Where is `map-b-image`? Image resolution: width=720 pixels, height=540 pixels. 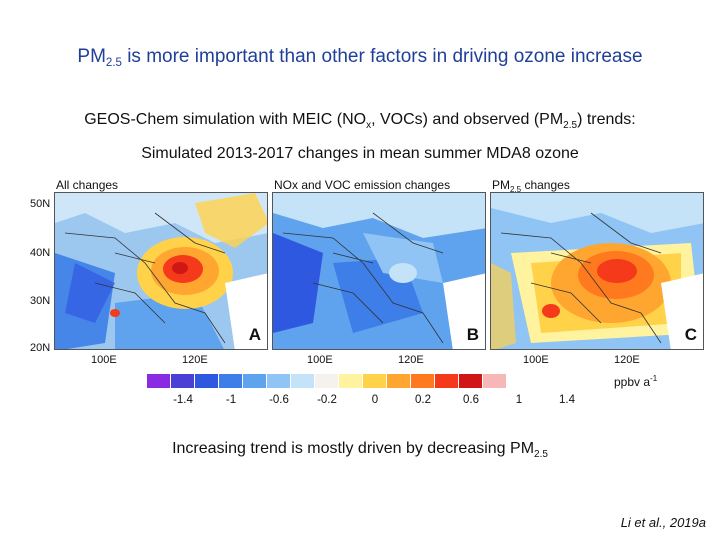 map-b-image is located at coordinates (379, 271).